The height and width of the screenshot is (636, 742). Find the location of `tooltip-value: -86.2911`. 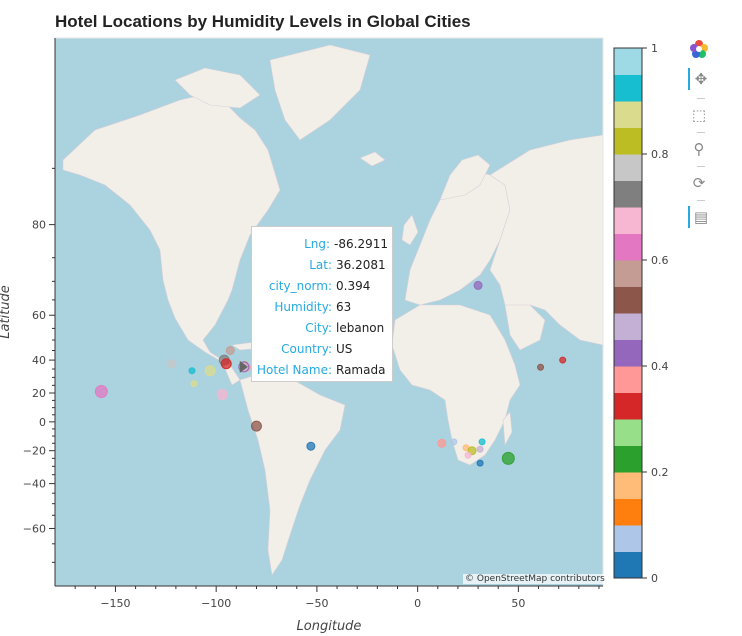

tooltip-value: -86.2911 is located at coordinates (361, 243).